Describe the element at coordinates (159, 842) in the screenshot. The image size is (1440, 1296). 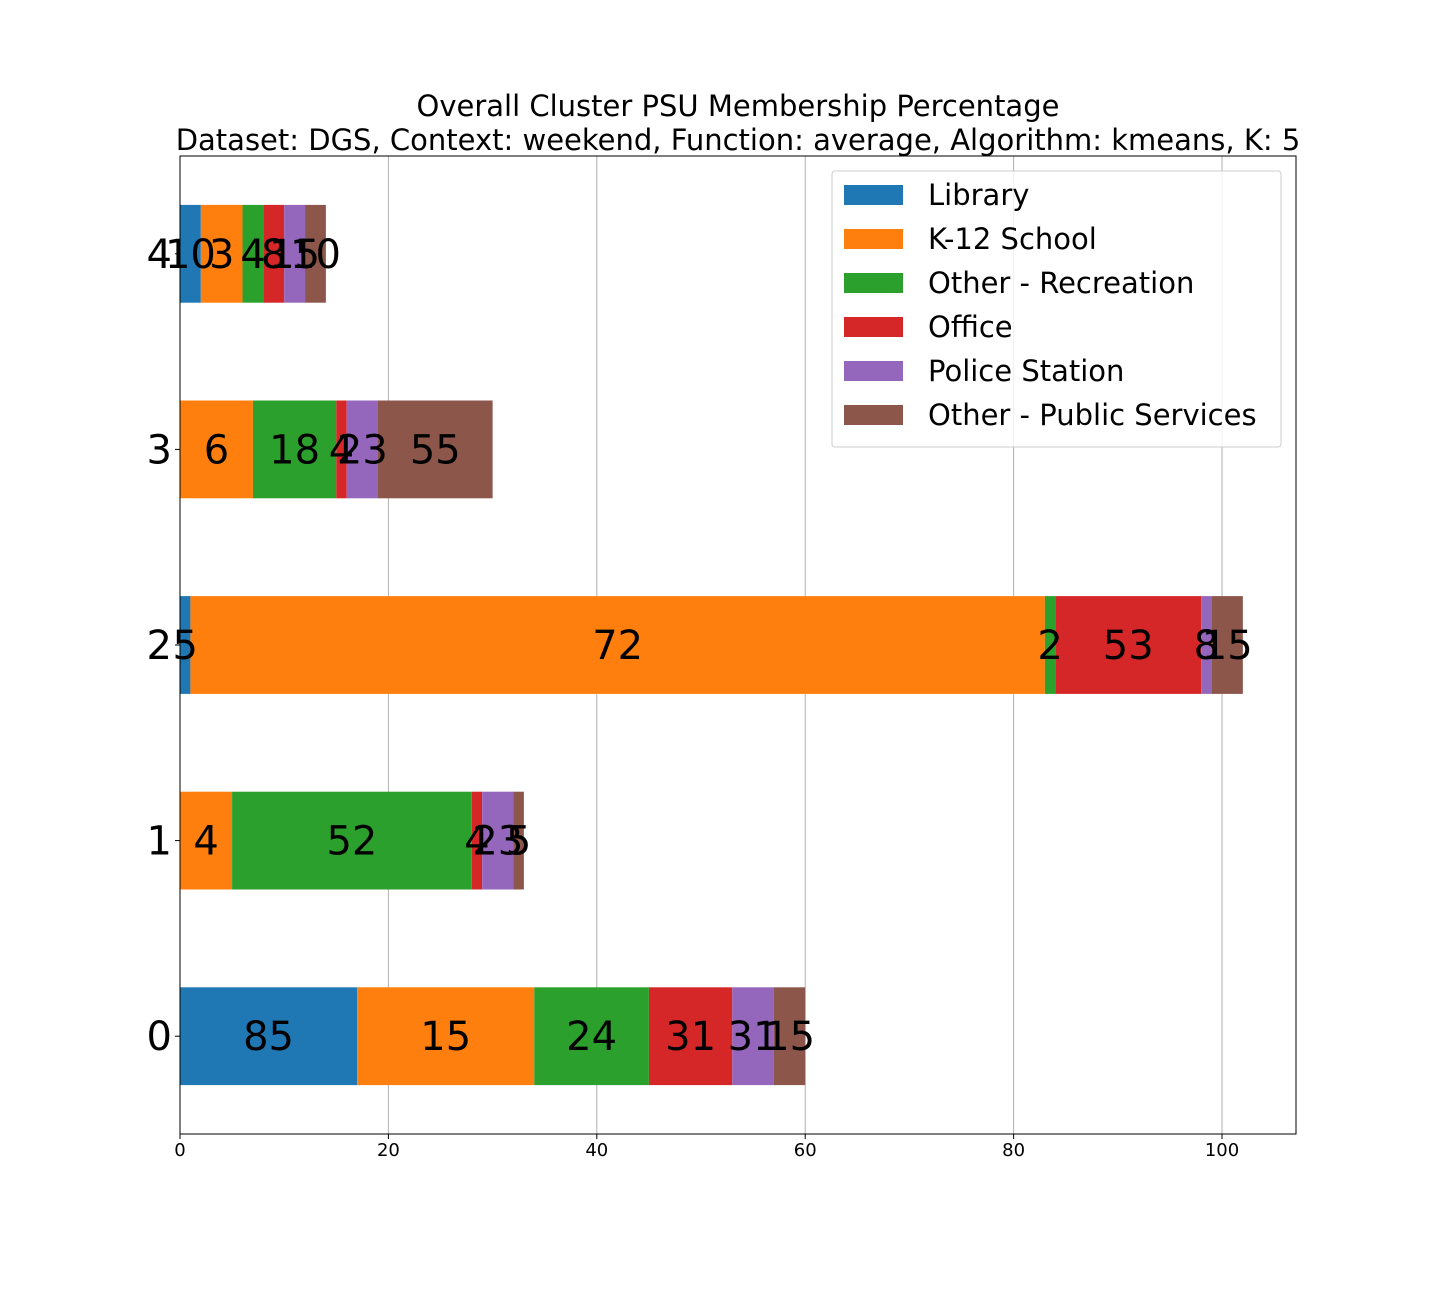
I see `y-tick-label: 1` at that location.